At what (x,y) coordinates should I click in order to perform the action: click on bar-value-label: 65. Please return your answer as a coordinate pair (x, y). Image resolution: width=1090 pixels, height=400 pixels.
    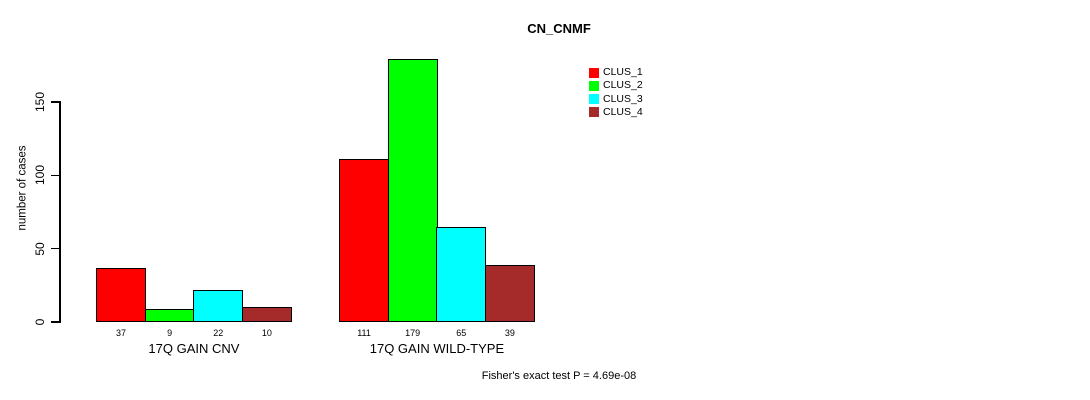
    Looking at the image, I should click on (461, 333).